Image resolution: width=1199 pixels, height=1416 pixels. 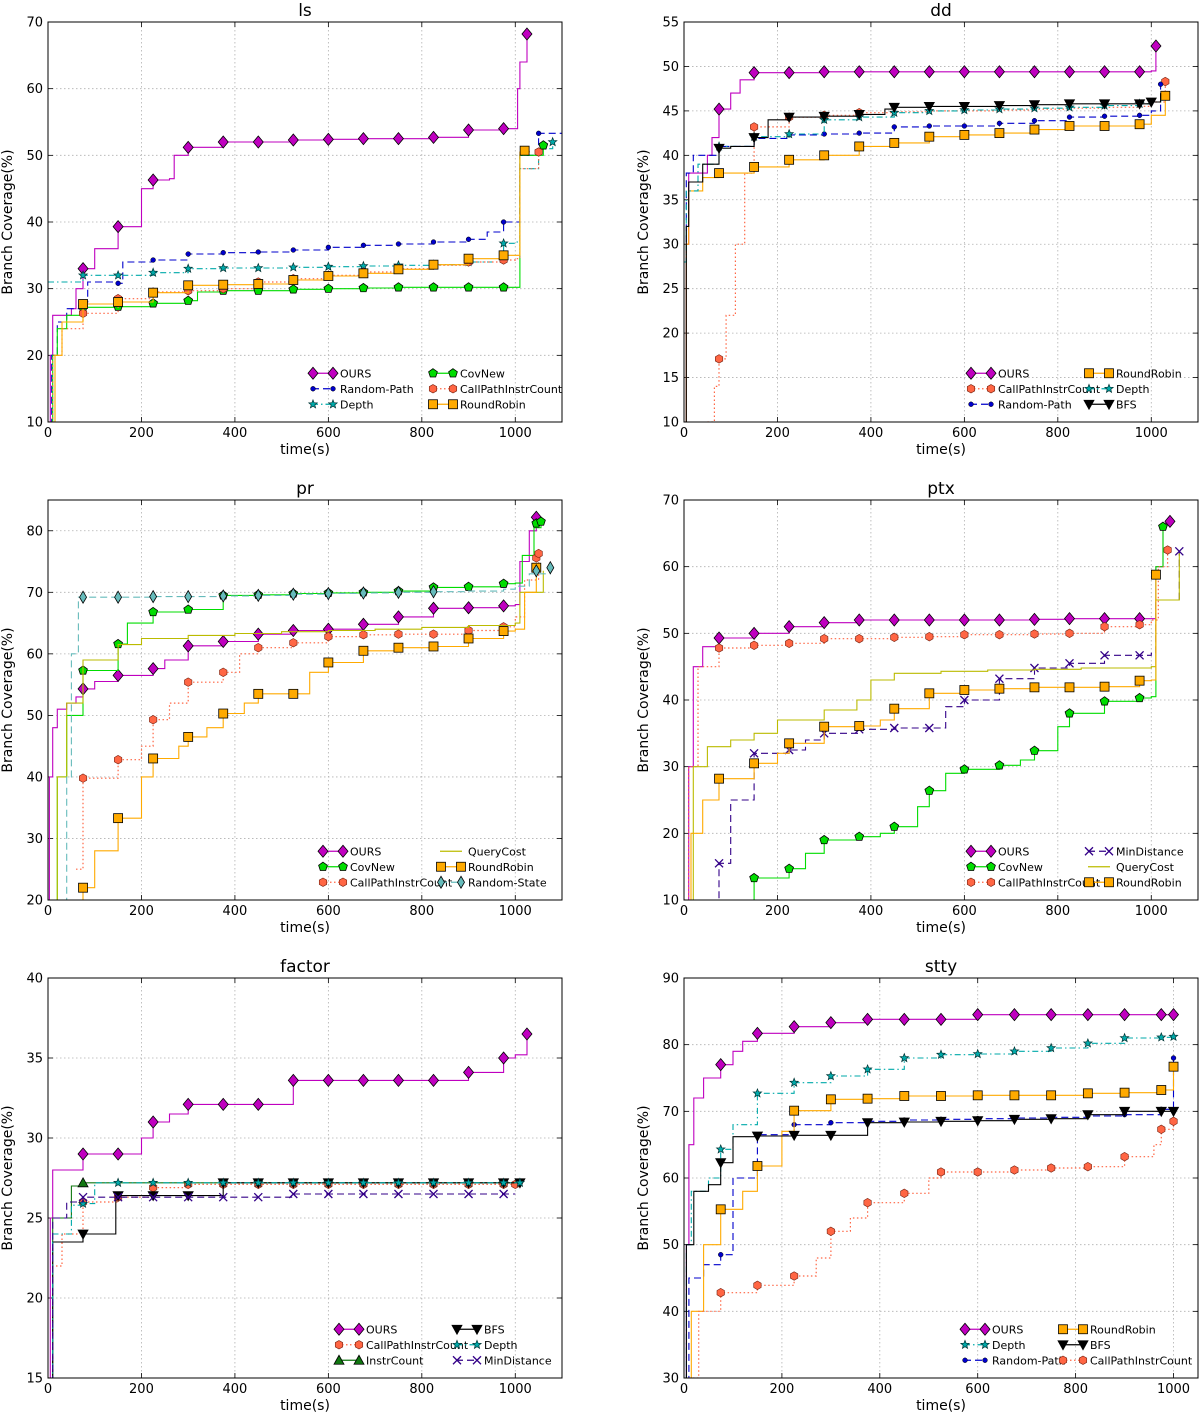 I want to click on chart-title: pr, so click(x=305, y=489).